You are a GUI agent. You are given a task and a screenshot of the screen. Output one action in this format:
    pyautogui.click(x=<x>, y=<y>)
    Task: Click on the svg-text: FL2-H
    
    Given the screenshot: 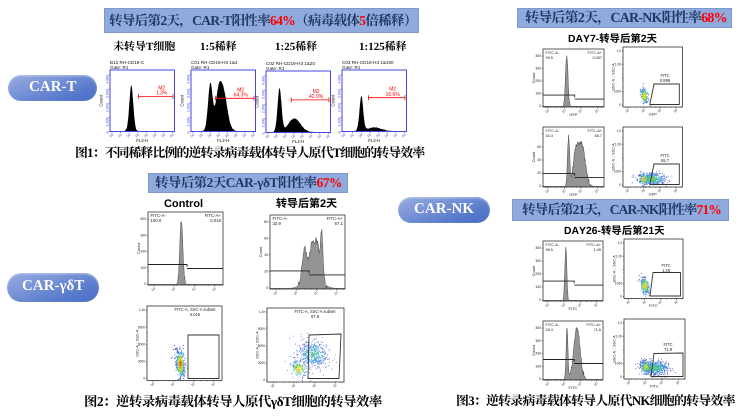 What is the action you would take?
    pyautogui.click(x=374, y=140)
    